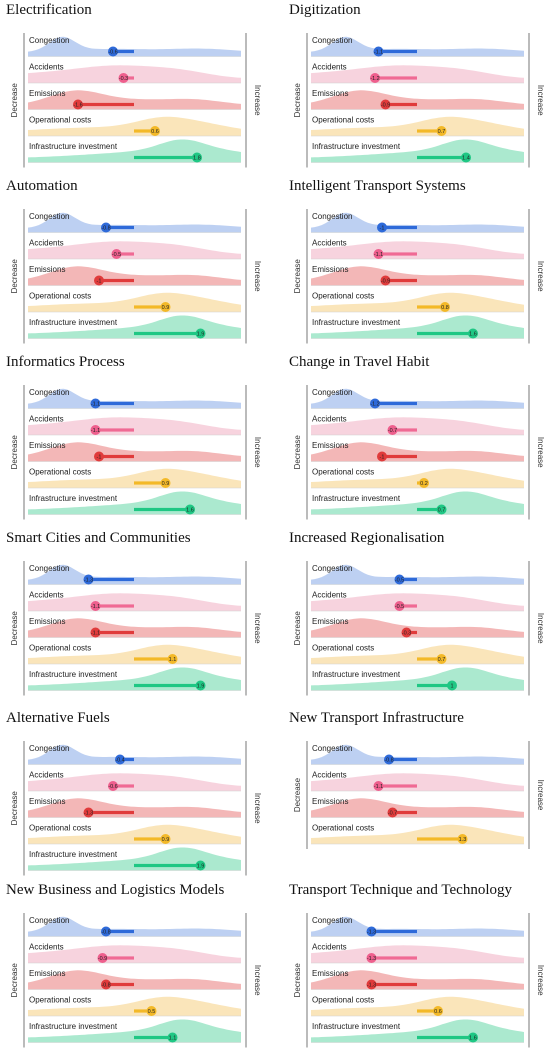 The width and height of the screenshot is (550, 1058). What do you see at coordinates (134, 574) in the screenshot?
I see `series-row-congestion: Congestion -1.3` at bounding box center [134, 574].